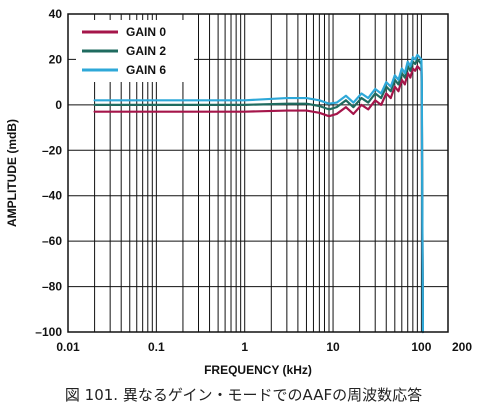 This screenshot has height=412, width=487. What do you see at coordinates (52, 150) in the screenshot?
I see `y-tick-label: –20` at bounding box center [52, 150].